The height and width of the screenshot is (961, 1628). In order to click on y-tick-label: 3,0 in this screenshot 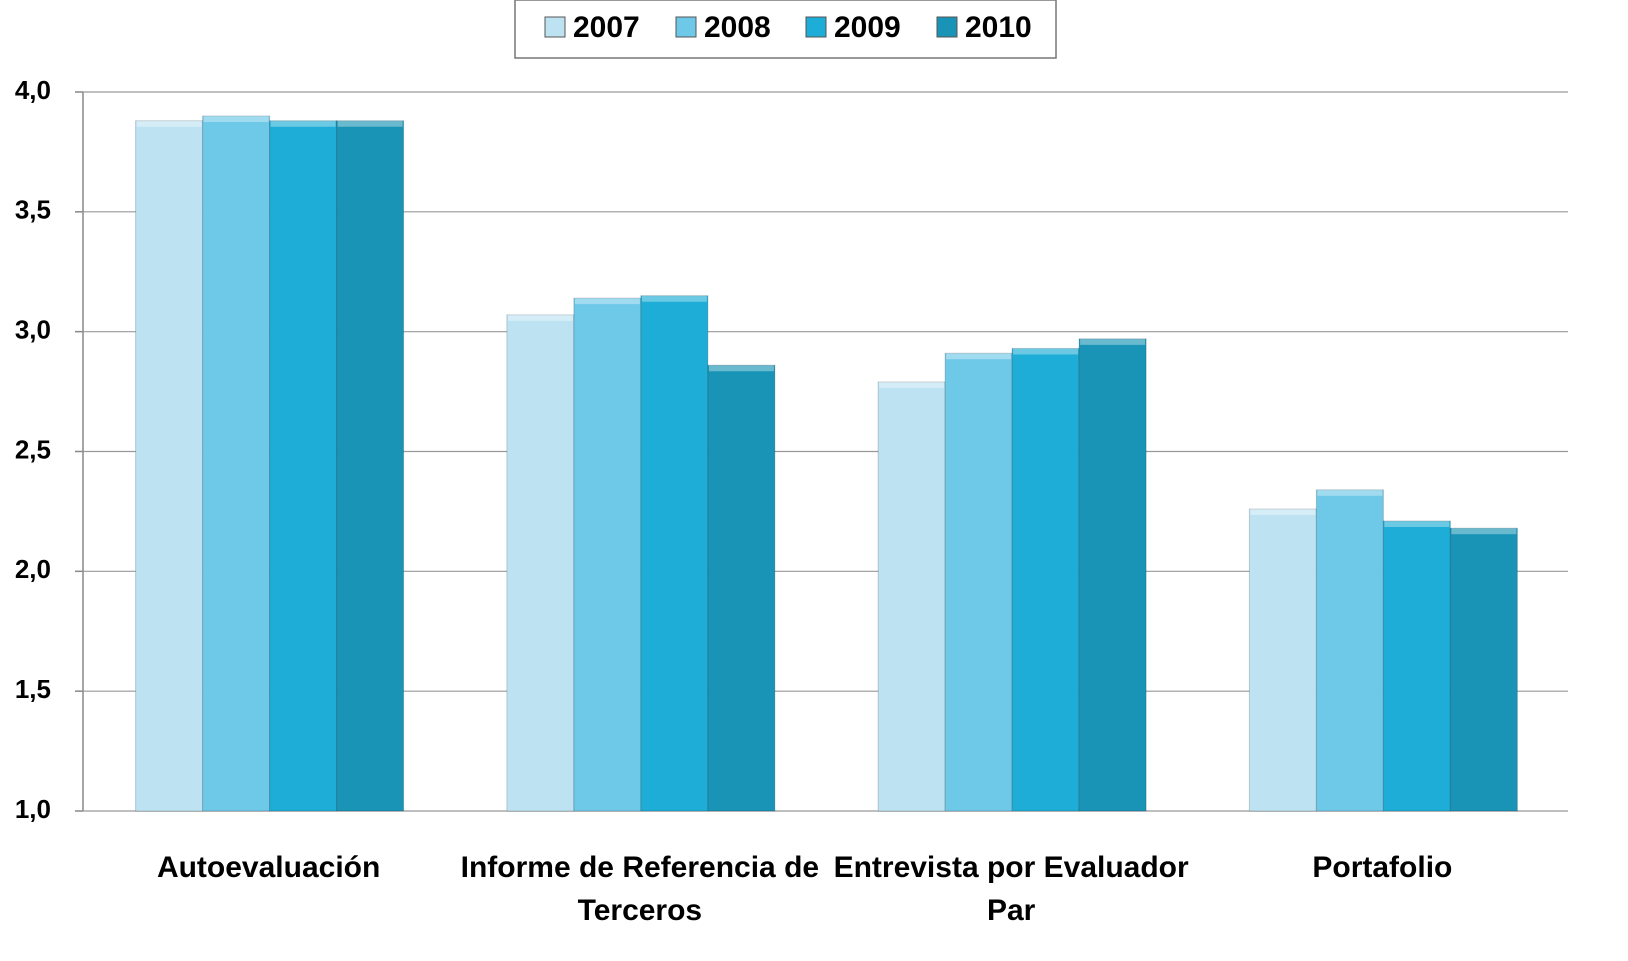, I will do `click(33, 330)`.